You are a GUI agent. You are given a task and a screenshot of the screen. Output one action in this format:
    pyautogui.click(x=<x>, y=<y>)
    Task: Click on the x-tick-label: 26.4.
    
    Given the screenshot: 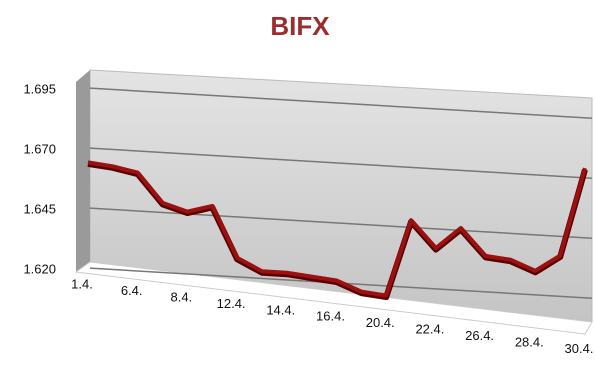 What is the action you would take?
    pyautogui.click(x=479, y=335)
    